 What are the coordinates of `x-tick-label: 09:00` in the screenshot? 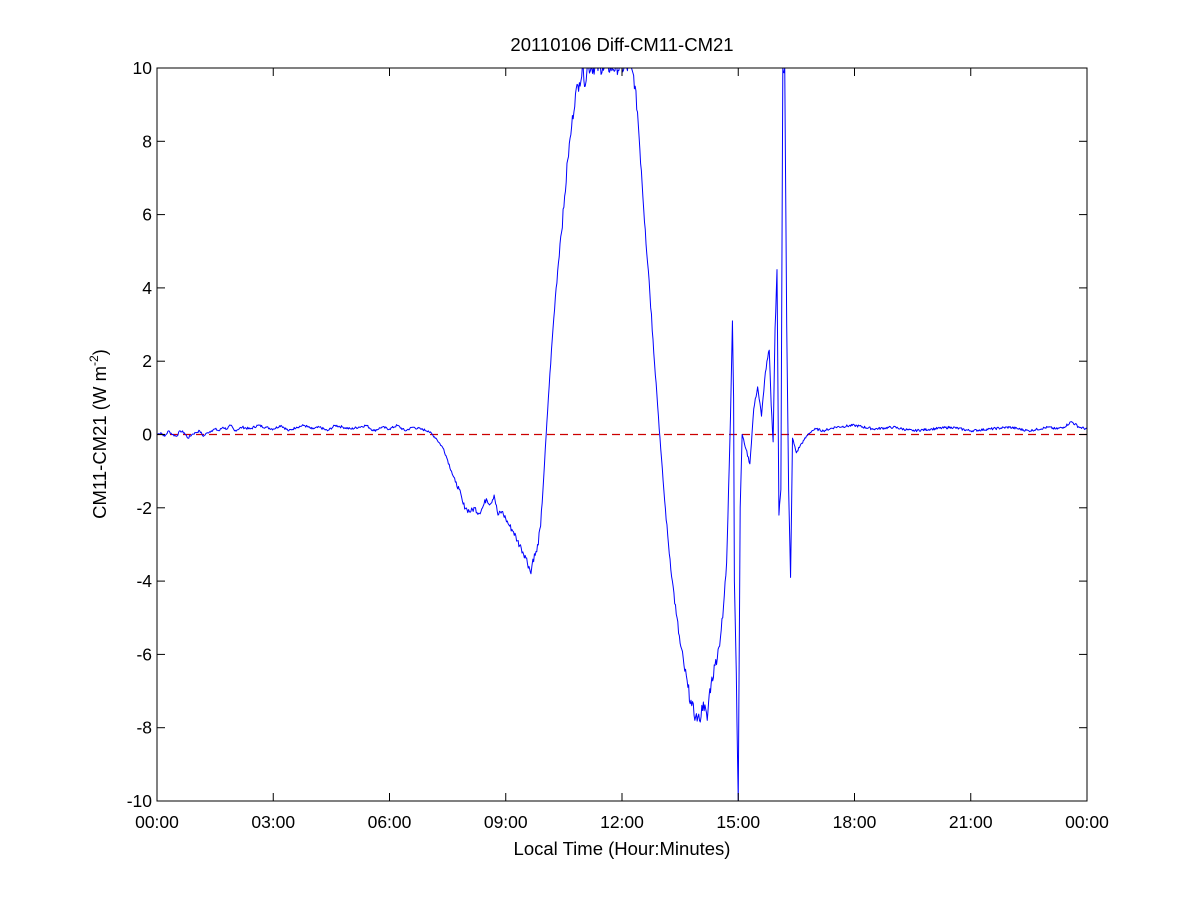 It's located at (506, 822).